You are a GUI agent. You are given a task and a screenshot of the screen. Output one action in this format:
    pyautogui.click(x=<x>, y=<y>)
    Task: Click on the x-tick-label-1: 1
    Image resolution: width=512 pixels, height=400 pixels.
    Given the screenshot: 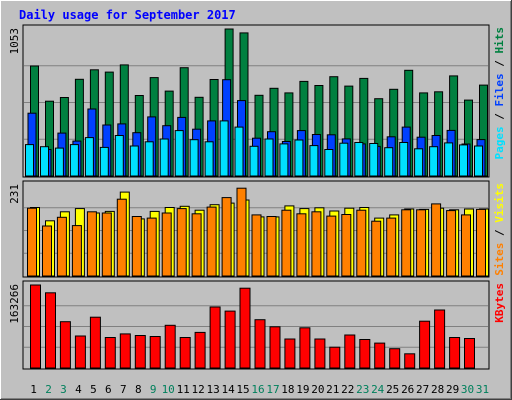 What is the action you would take?
    pyautogui.click(x=33, y=389)
    